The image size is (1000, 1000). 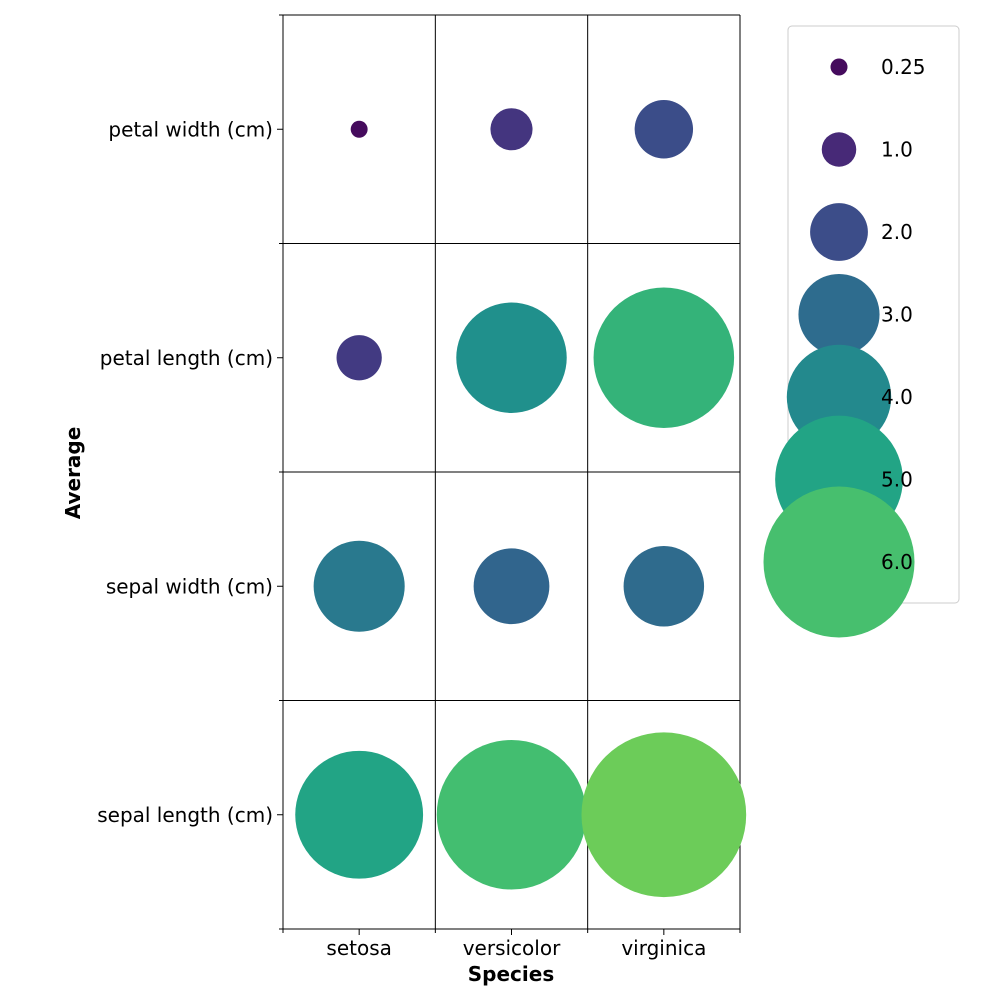 I want to click on legend-label: 0.25, so click(x=903, y=67).